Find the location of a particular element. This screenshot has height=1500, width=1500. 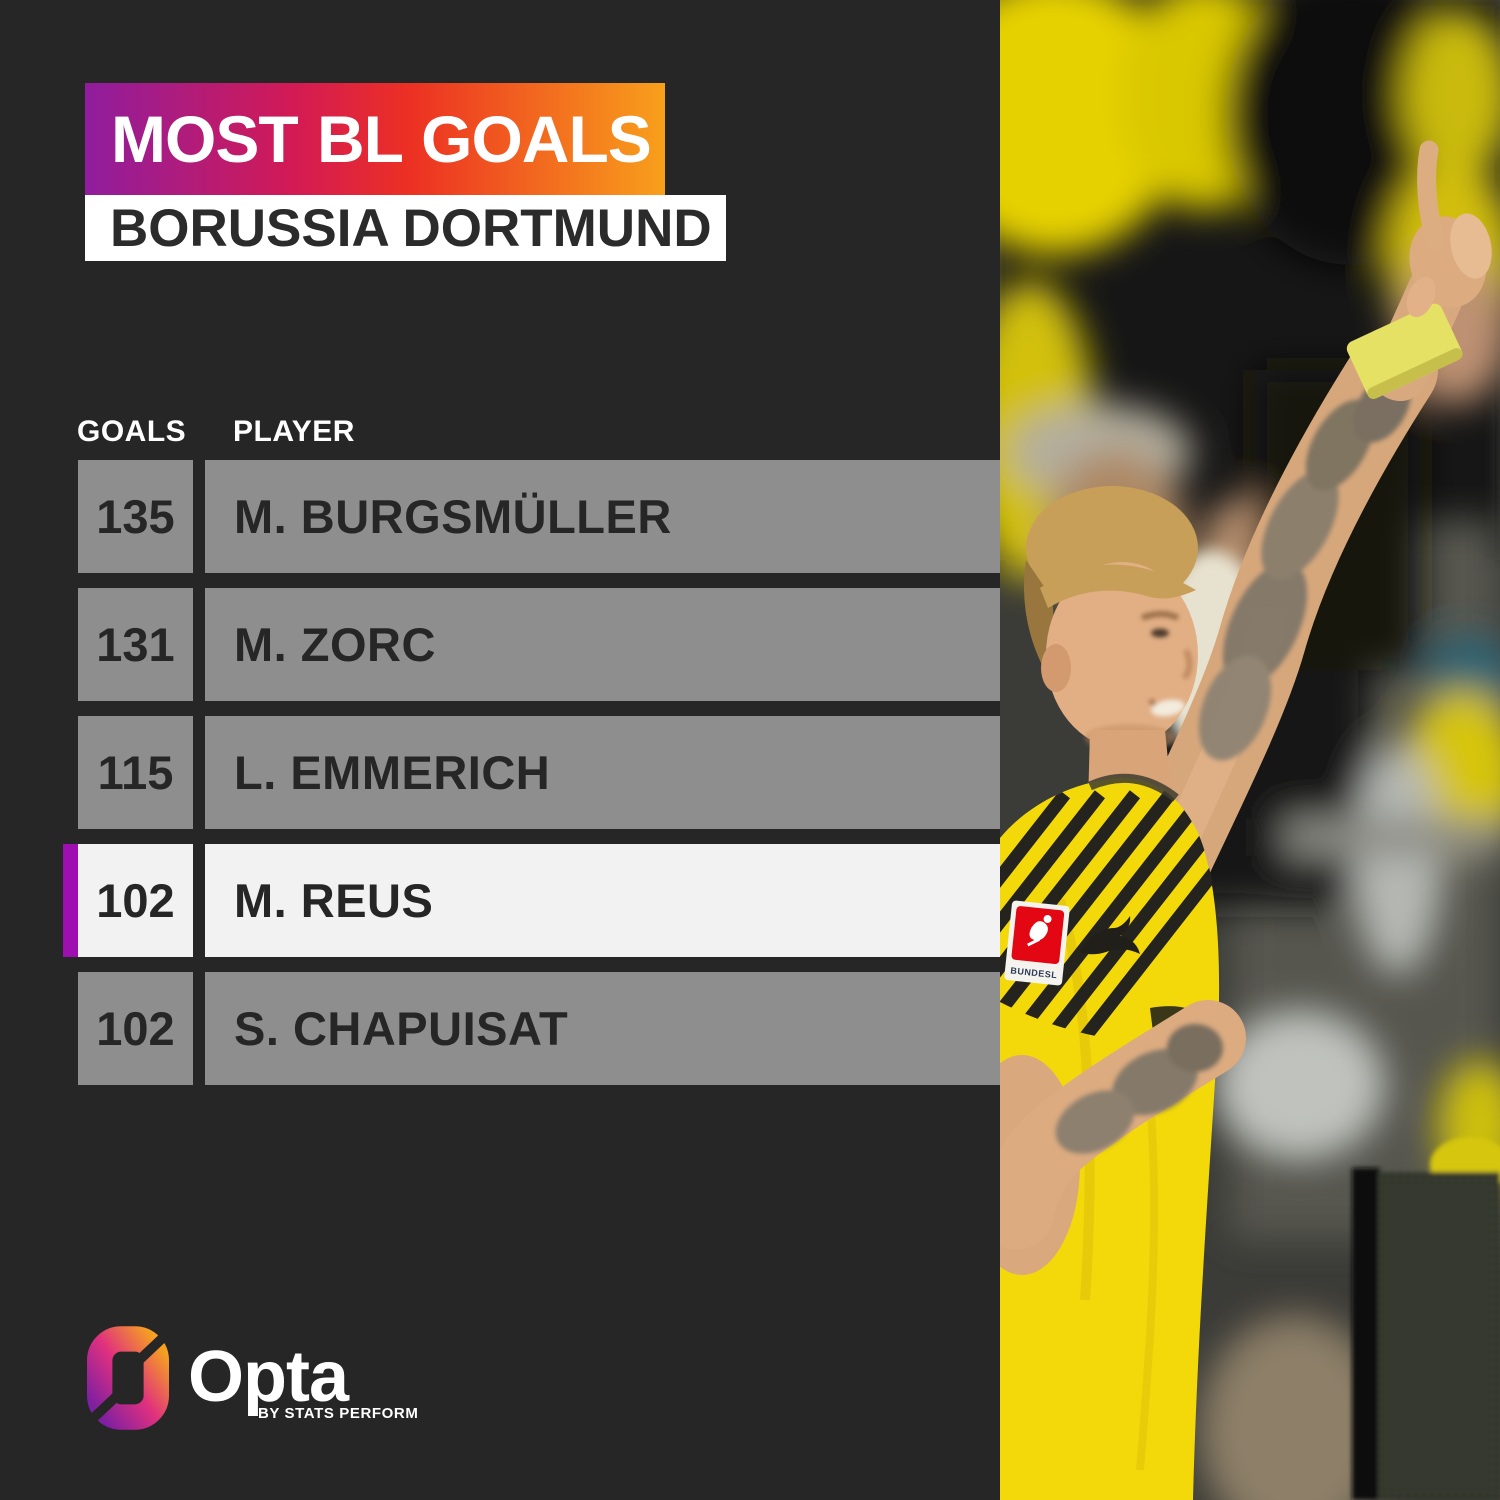

table-row: 131 M. ZORC is located at coordinates (500, 644).